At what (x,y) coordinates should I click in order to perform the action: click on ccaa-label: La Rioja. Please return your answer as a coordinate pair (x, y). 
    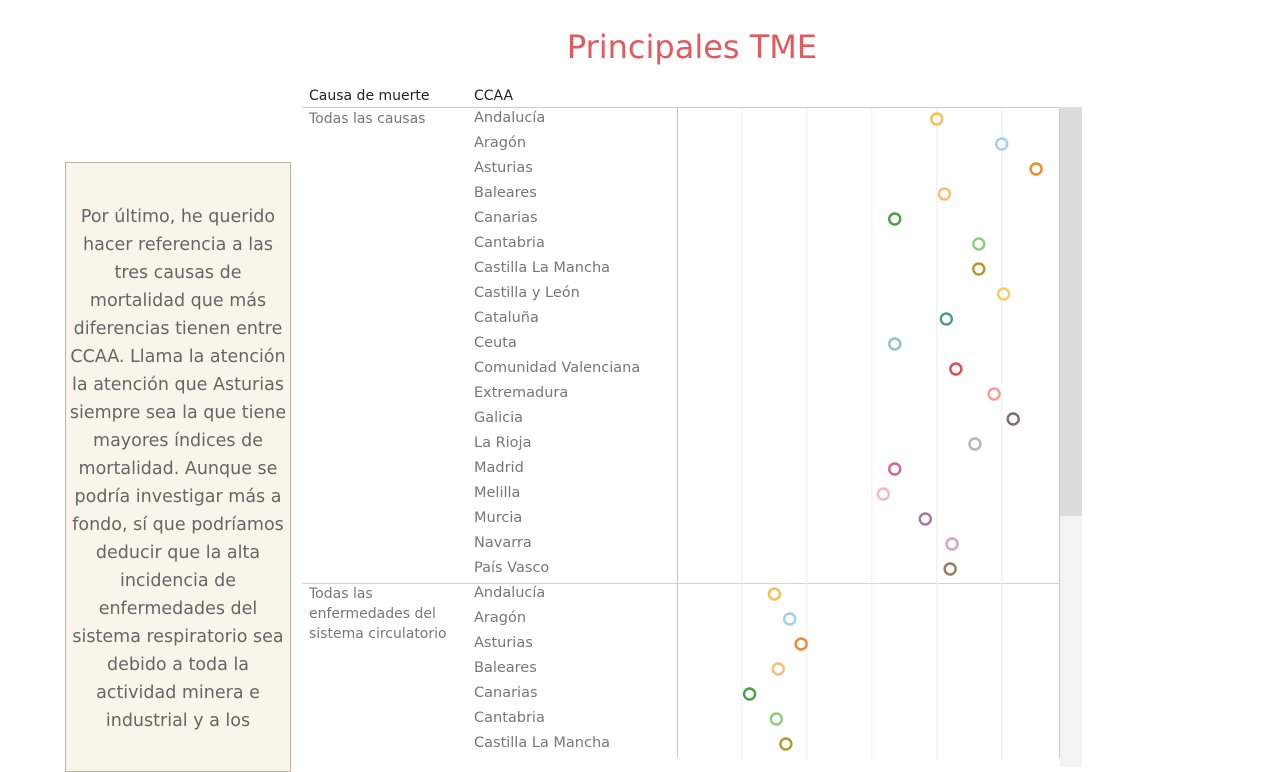
    Looking at the image, I should click on (503, 443).